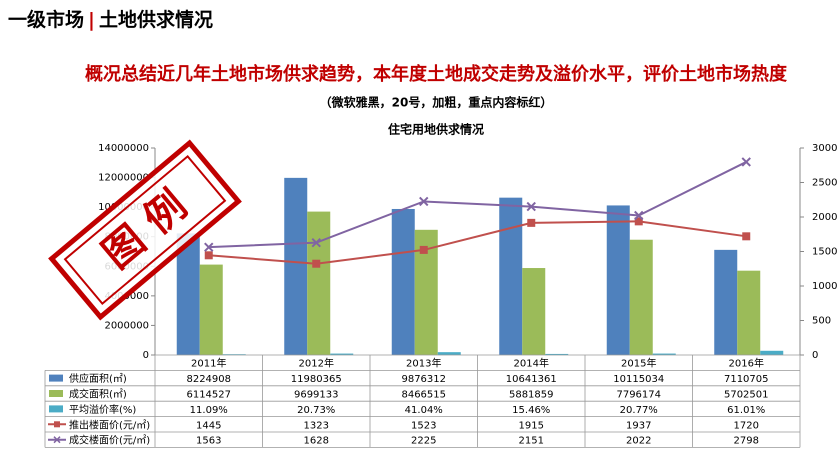 This screenshot has width=838, height=476. What do you see at coordinates (821, 321) in the screenshot?
I see `y2-tick-label: 500` at bounding box center [821, 321].